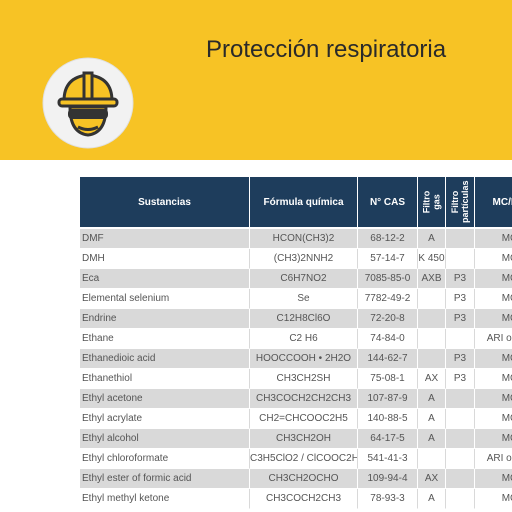 This screenshot has width=512, height=512. I want to click on table-cell: 68-12-2, so click(388, 239).